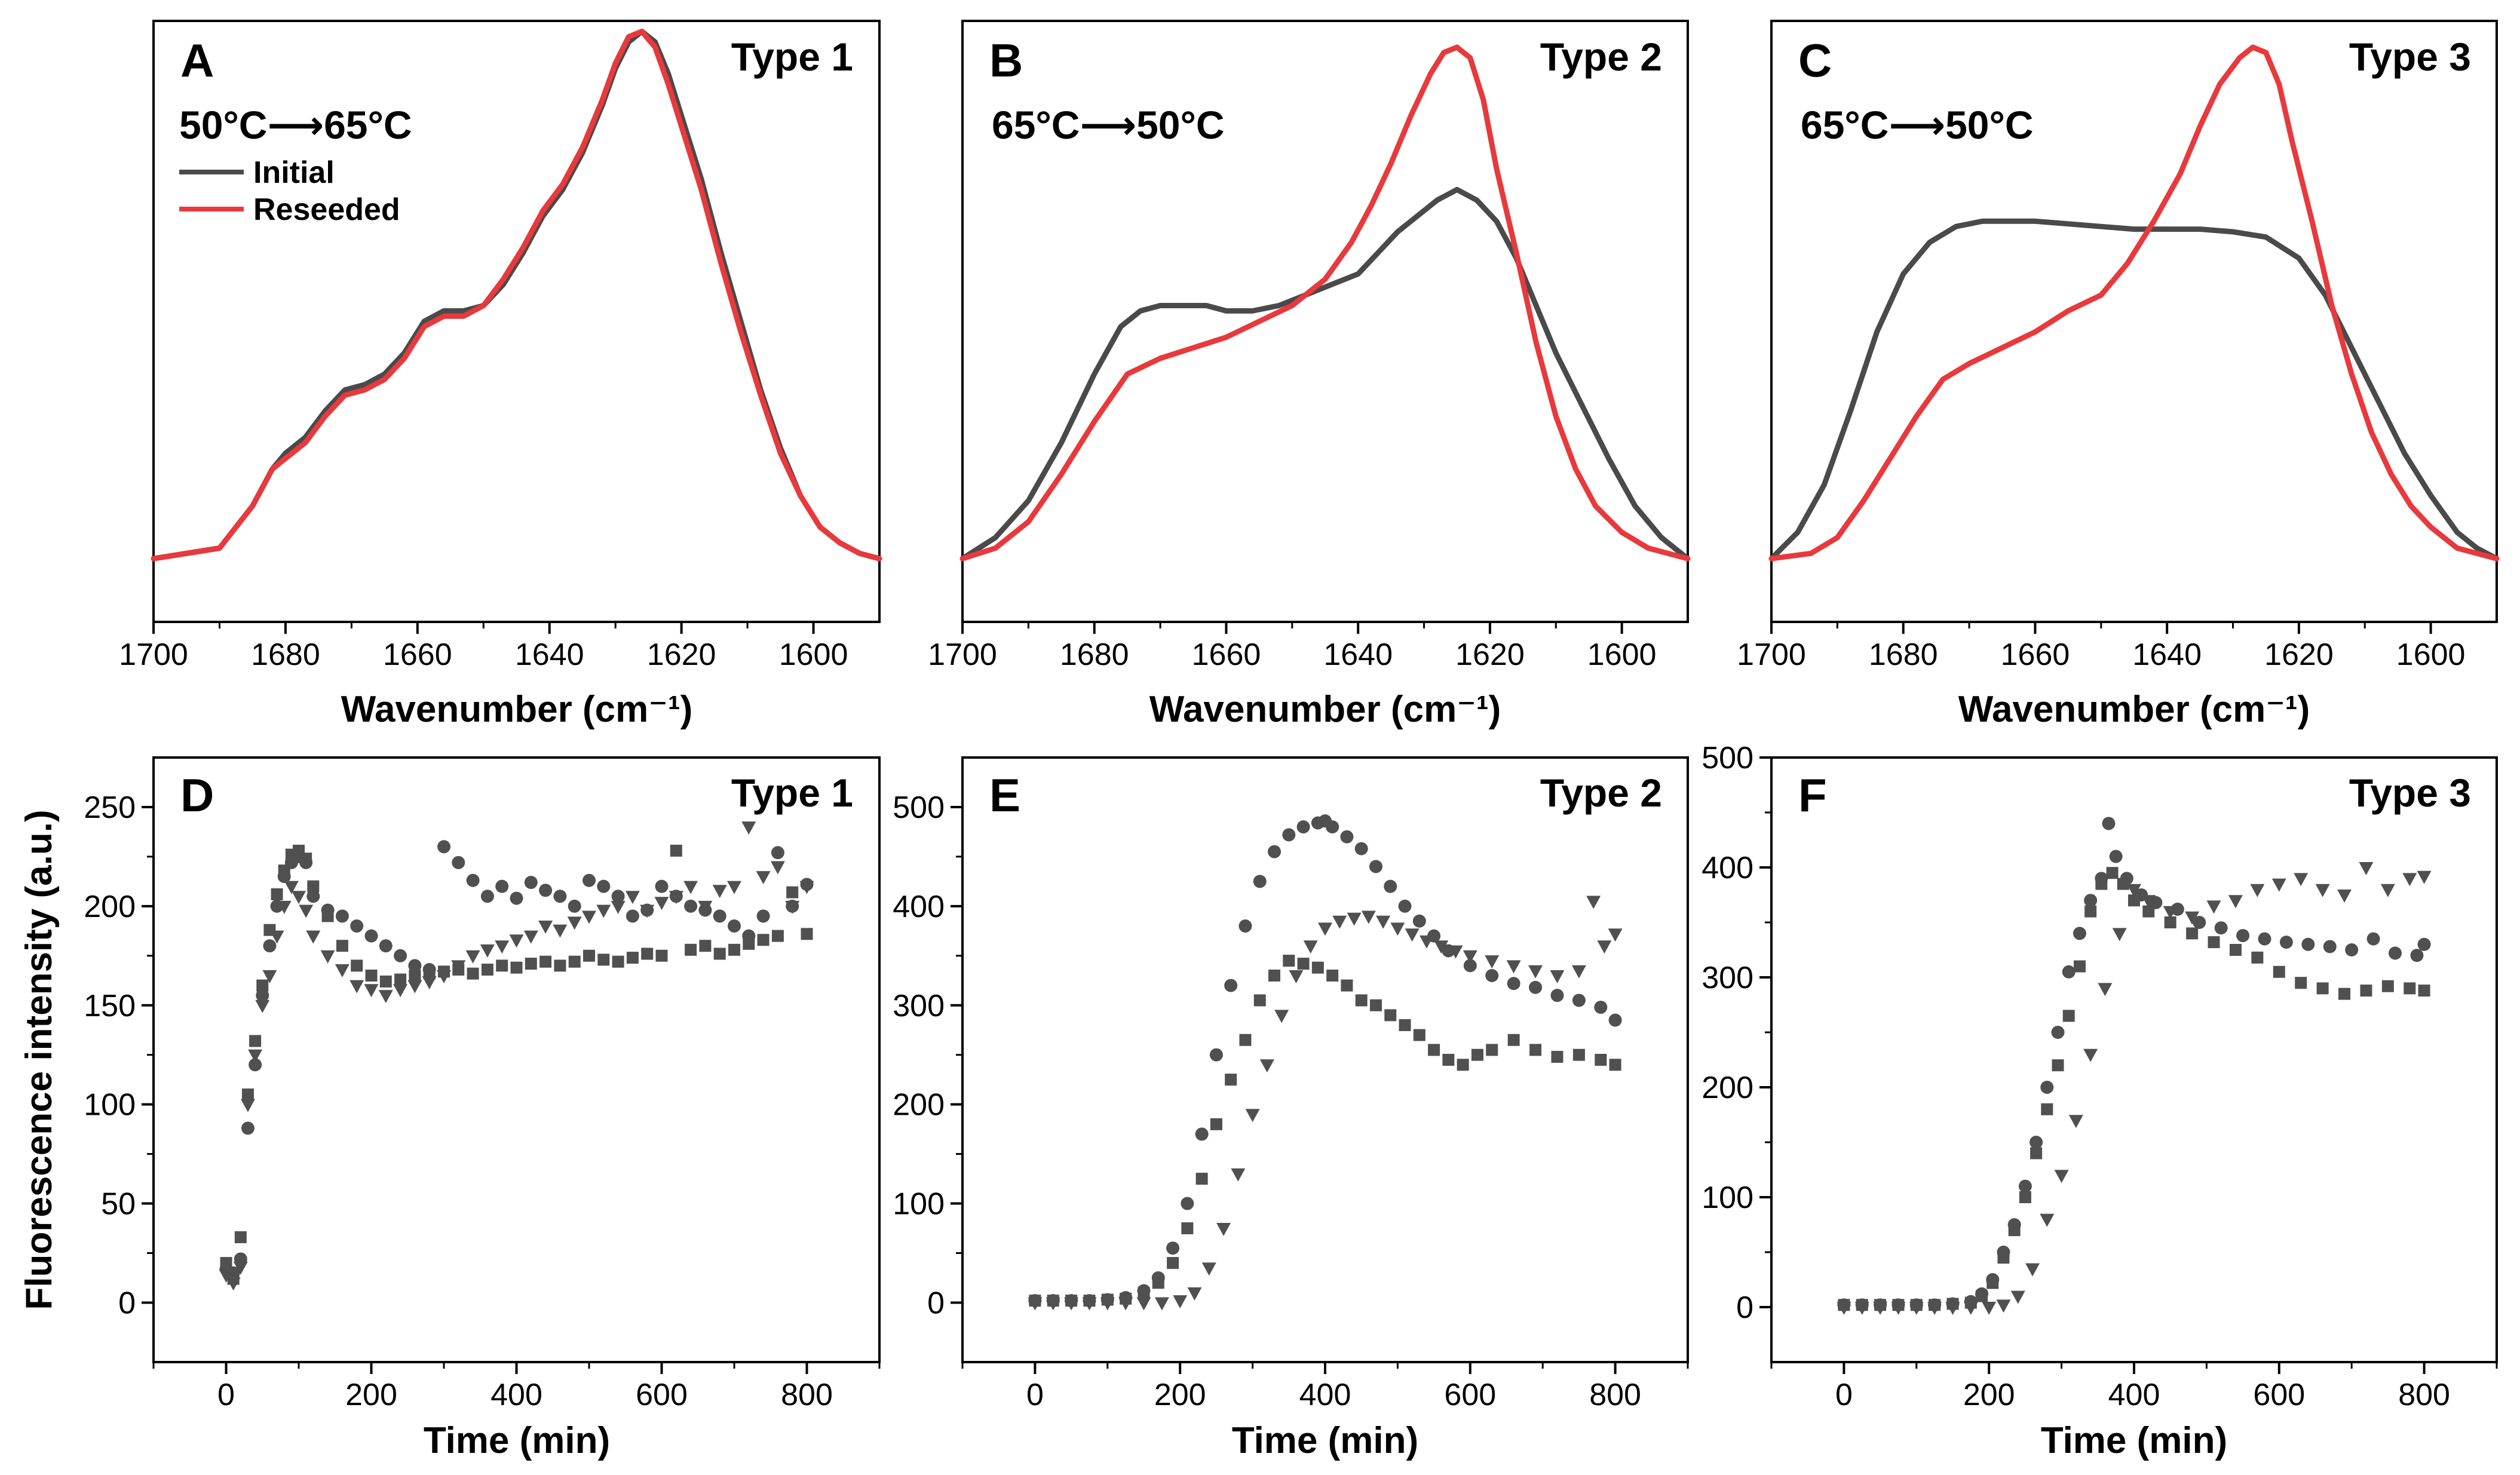  What do you see at coordinates (1490, 654) in the screenshot?
I see `x-tick-label: 1620` at bounding box center [1490, 654].